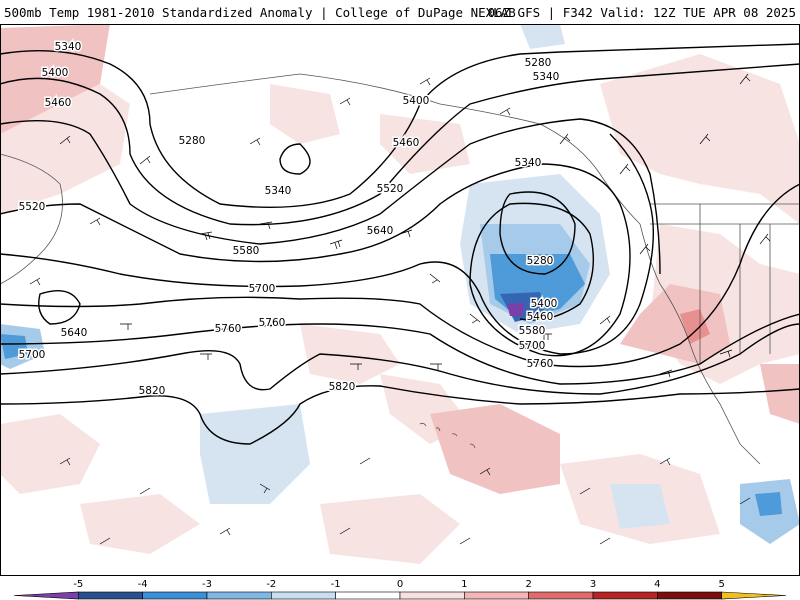  What do you see at coordinates (528, 584) in the screenshot?
I see `colorbar-tick-label: 2` at bounding box center [528, 584].